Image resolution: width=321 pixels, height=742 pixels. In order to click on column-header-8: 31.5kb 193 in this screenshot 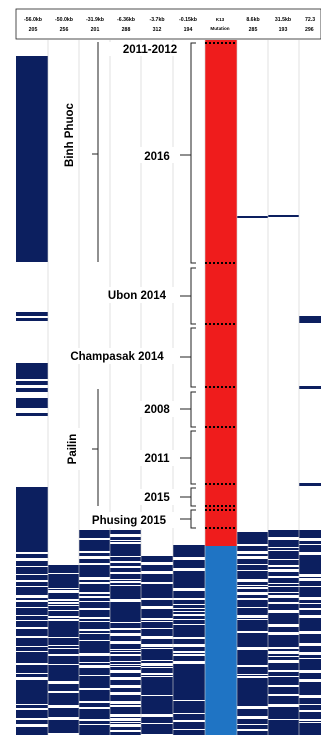, I will do `click(283, 25)`.